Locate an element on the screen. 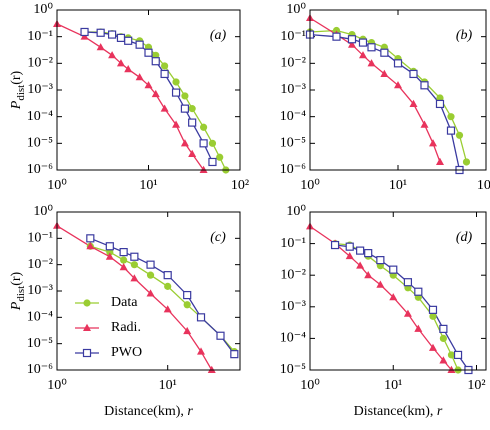  panel-label: (d) is located at coordinates (464, 237).